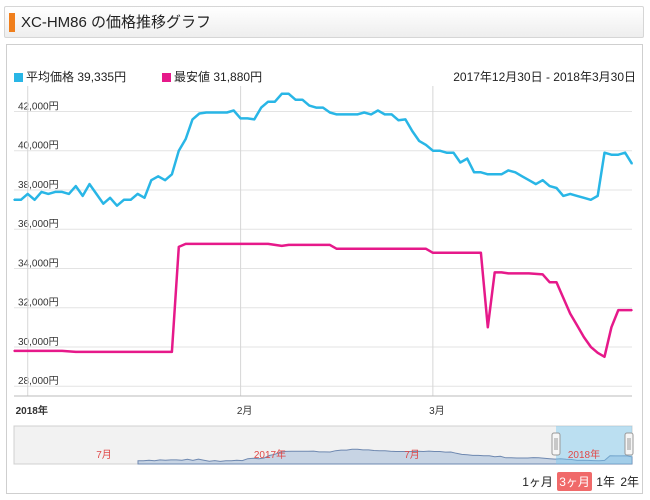  I want to click on date-range: 2017年12月30日 - 2018年3月30日, so click(544, 77).